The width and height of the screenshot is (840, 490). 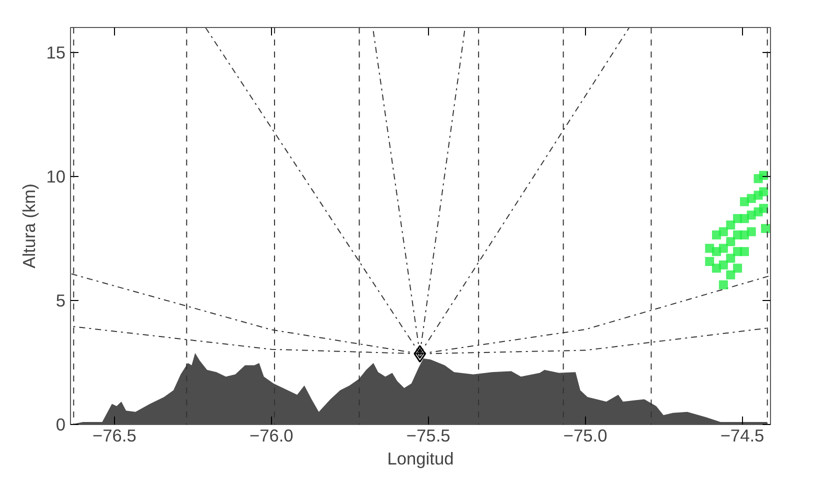 I want to click on y-tick-label: 0, so click(x=61, y=424).